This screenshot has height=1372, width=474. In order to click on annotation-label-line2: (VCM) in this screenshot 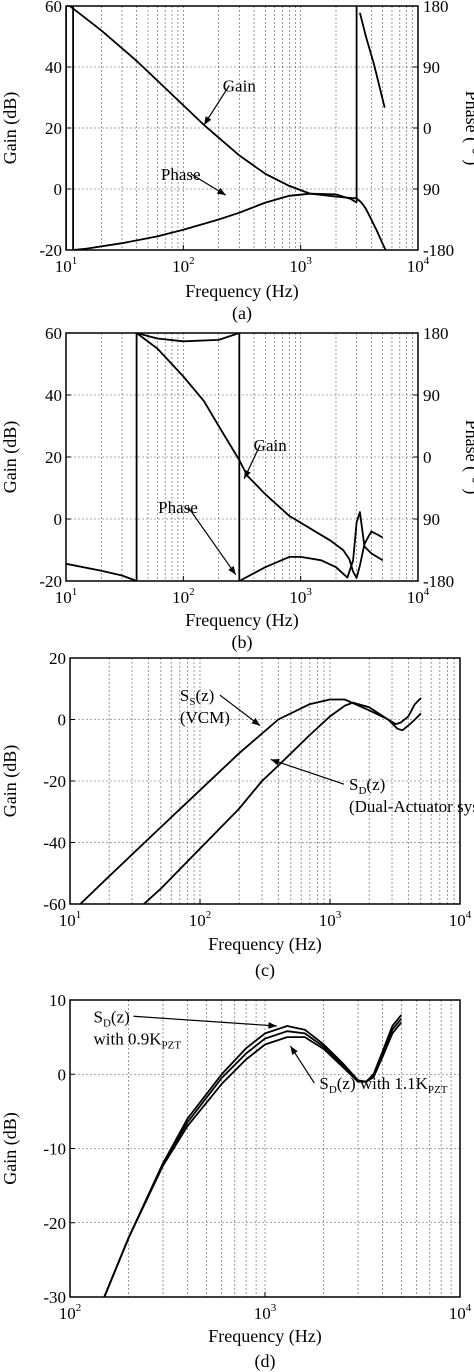, I will do `click(205, 717)`.